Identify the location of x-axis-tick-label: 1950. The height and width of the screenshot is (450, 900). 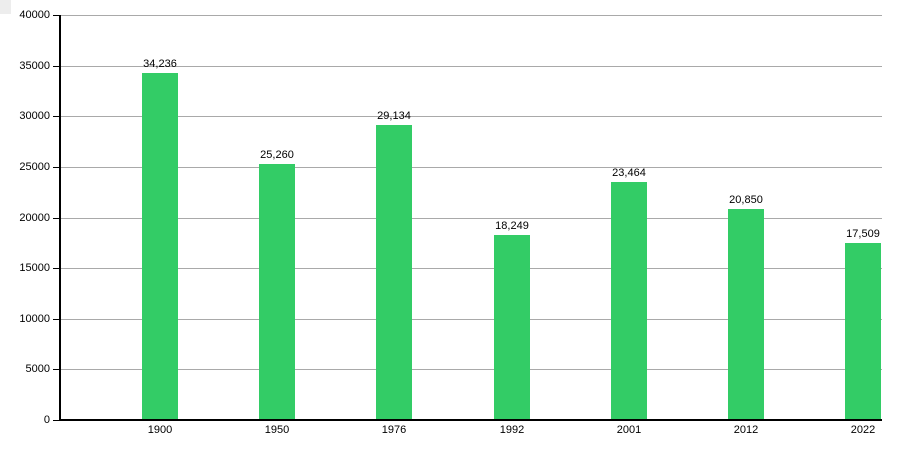
(277, 430).